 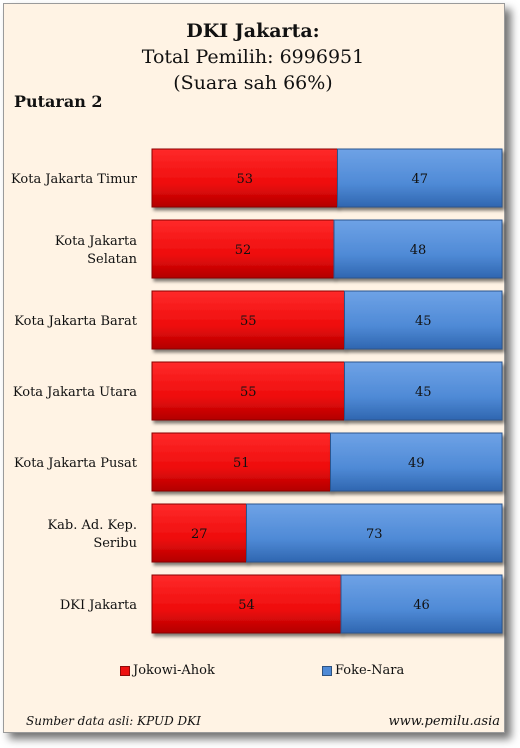 I want to click on bar-foke-nara-kota-jakarta-pusat, so click(x=416, y=462).